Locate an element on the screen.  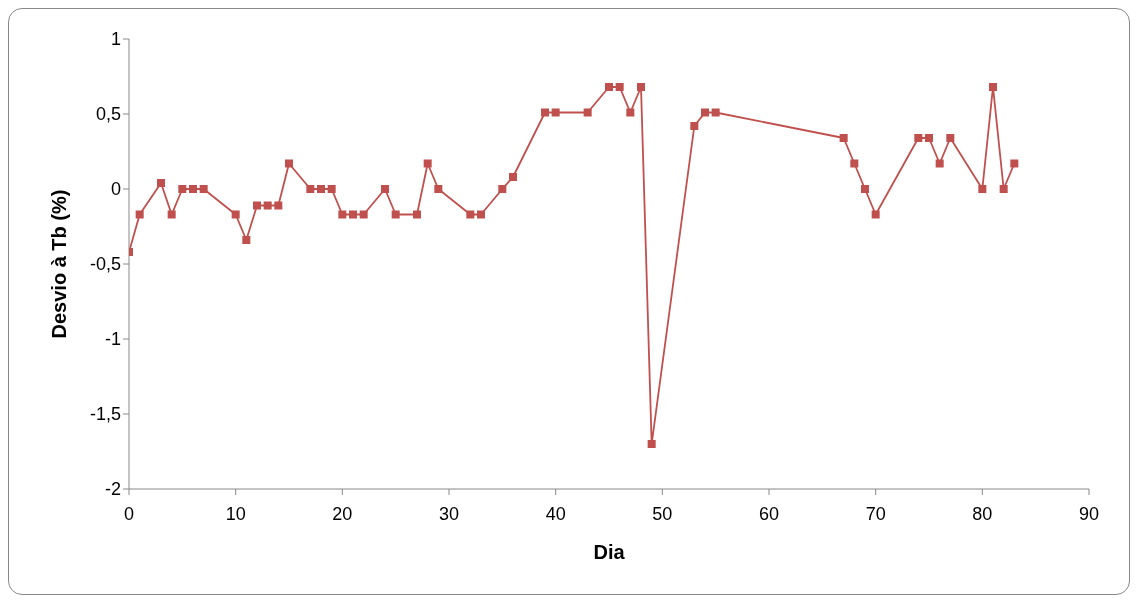
y-tick-label: 0 is located at coordinates (115, 189).